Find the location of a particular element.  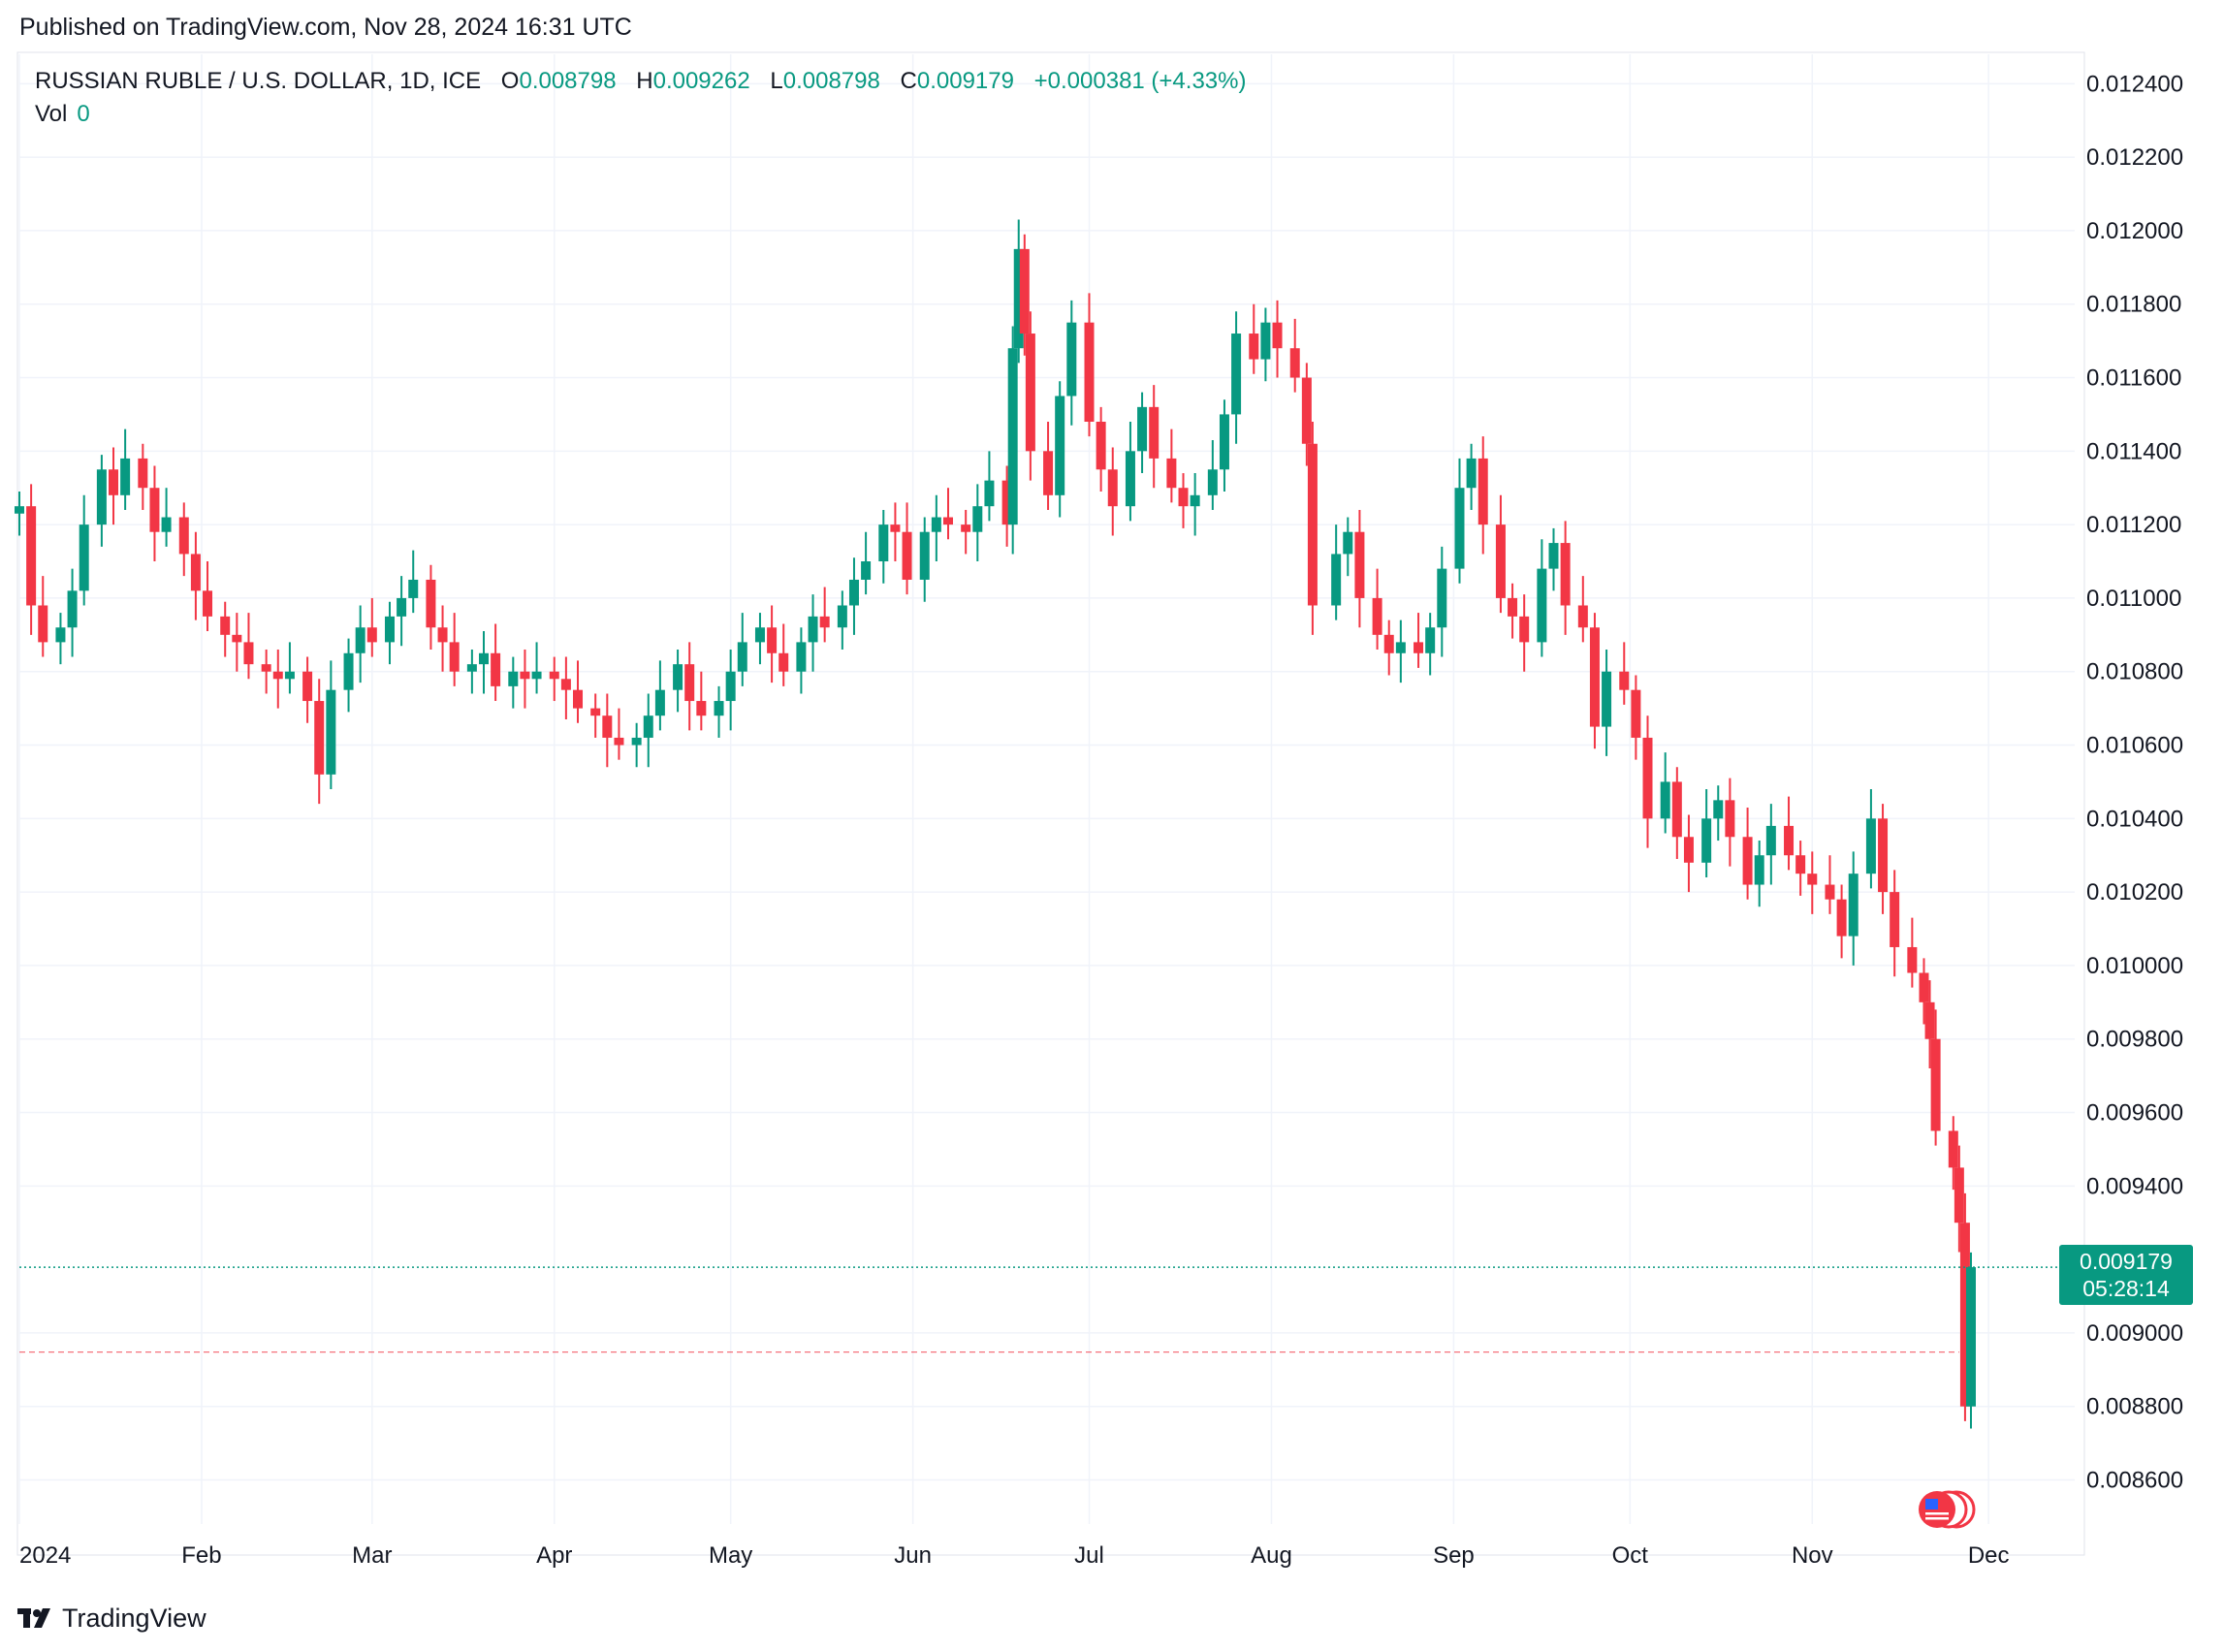

high-value: 0.009262 is located at coordinates (701, 81).